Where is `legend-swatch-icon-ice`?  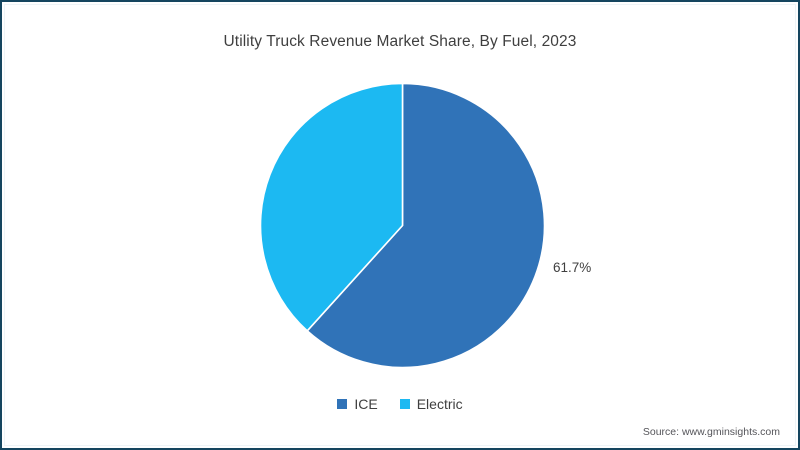 legend-swatch-icon-ice is located at coordinates (342, 404).